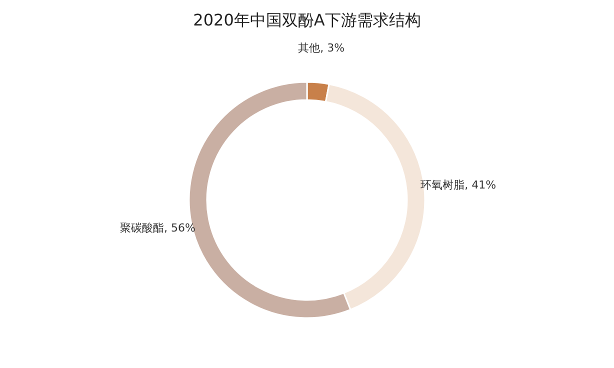 The height and width of the screenshot is (368, 614). Describe the element at coordinates (307, 20) in the screenshot. I see `chart-title: 2020年中国双酚A下游需求结构` at that location.